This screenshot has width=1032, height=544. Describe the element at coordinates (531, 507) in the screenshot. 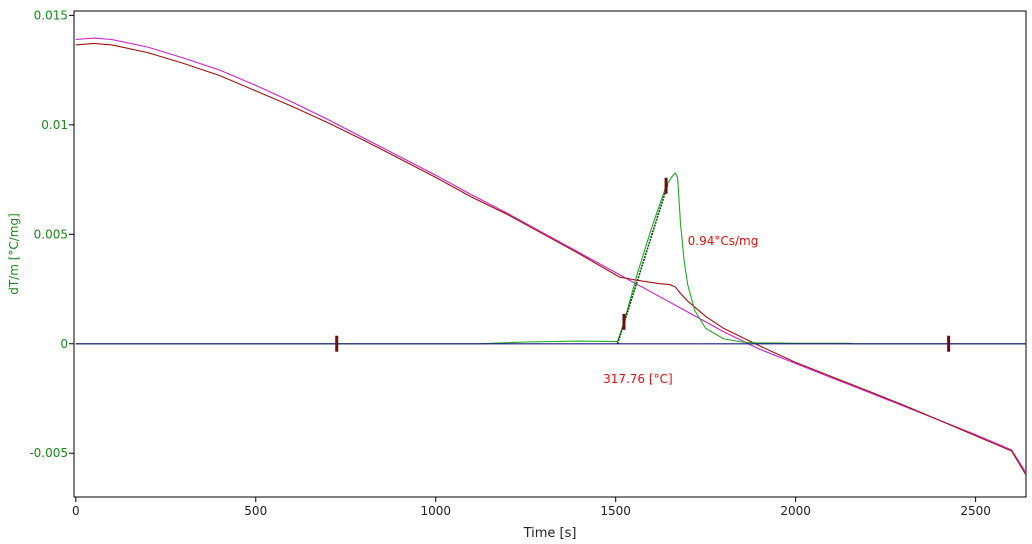

I see `x-axis: 0 500 1000 1500 2000 2500` at that location.